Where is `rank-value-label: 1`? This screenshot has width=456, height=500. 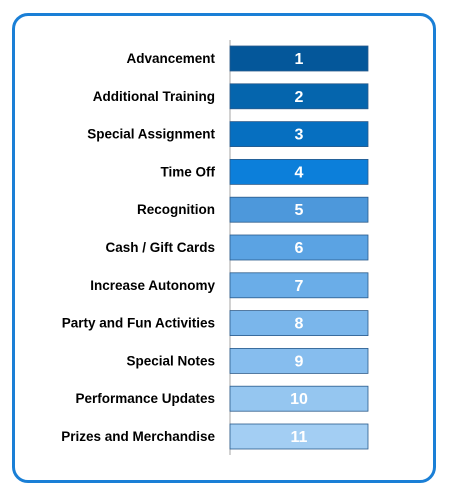 rank-value-label: 1 is located at coordinates (299, 59).